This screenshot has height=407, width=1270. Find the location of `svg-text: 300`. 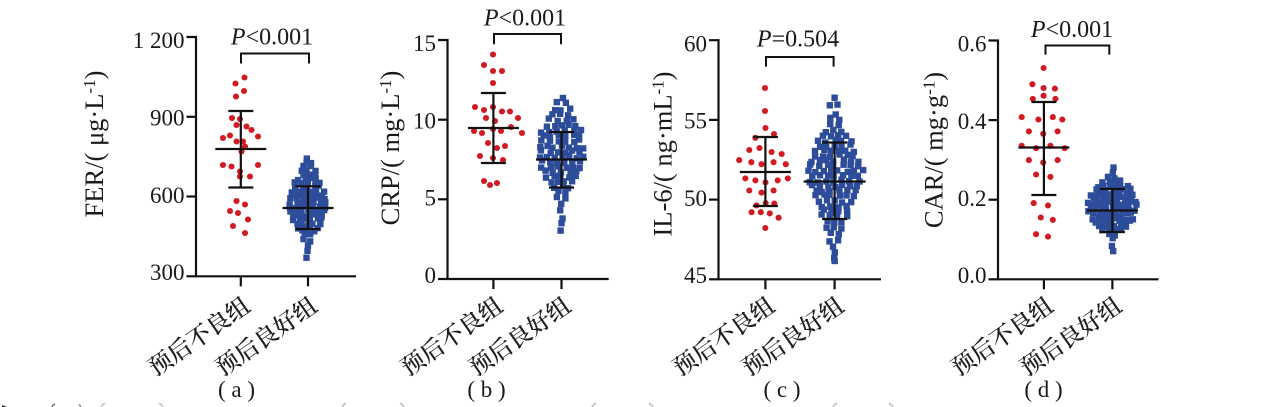

svg-text: 300 is located at coordinates (167, 272).